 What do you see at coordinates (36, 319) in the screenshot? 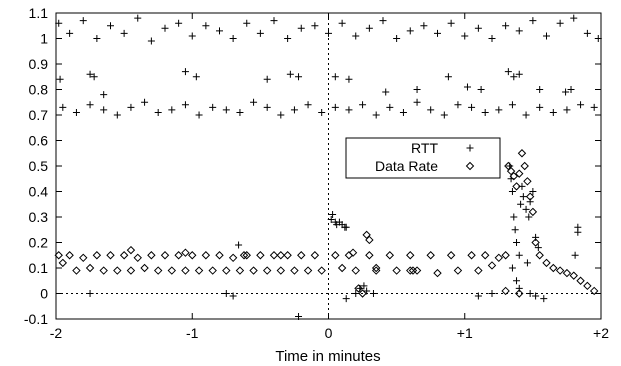
I see `y-tick-label: -0.1` at bounding box center [36, 319].